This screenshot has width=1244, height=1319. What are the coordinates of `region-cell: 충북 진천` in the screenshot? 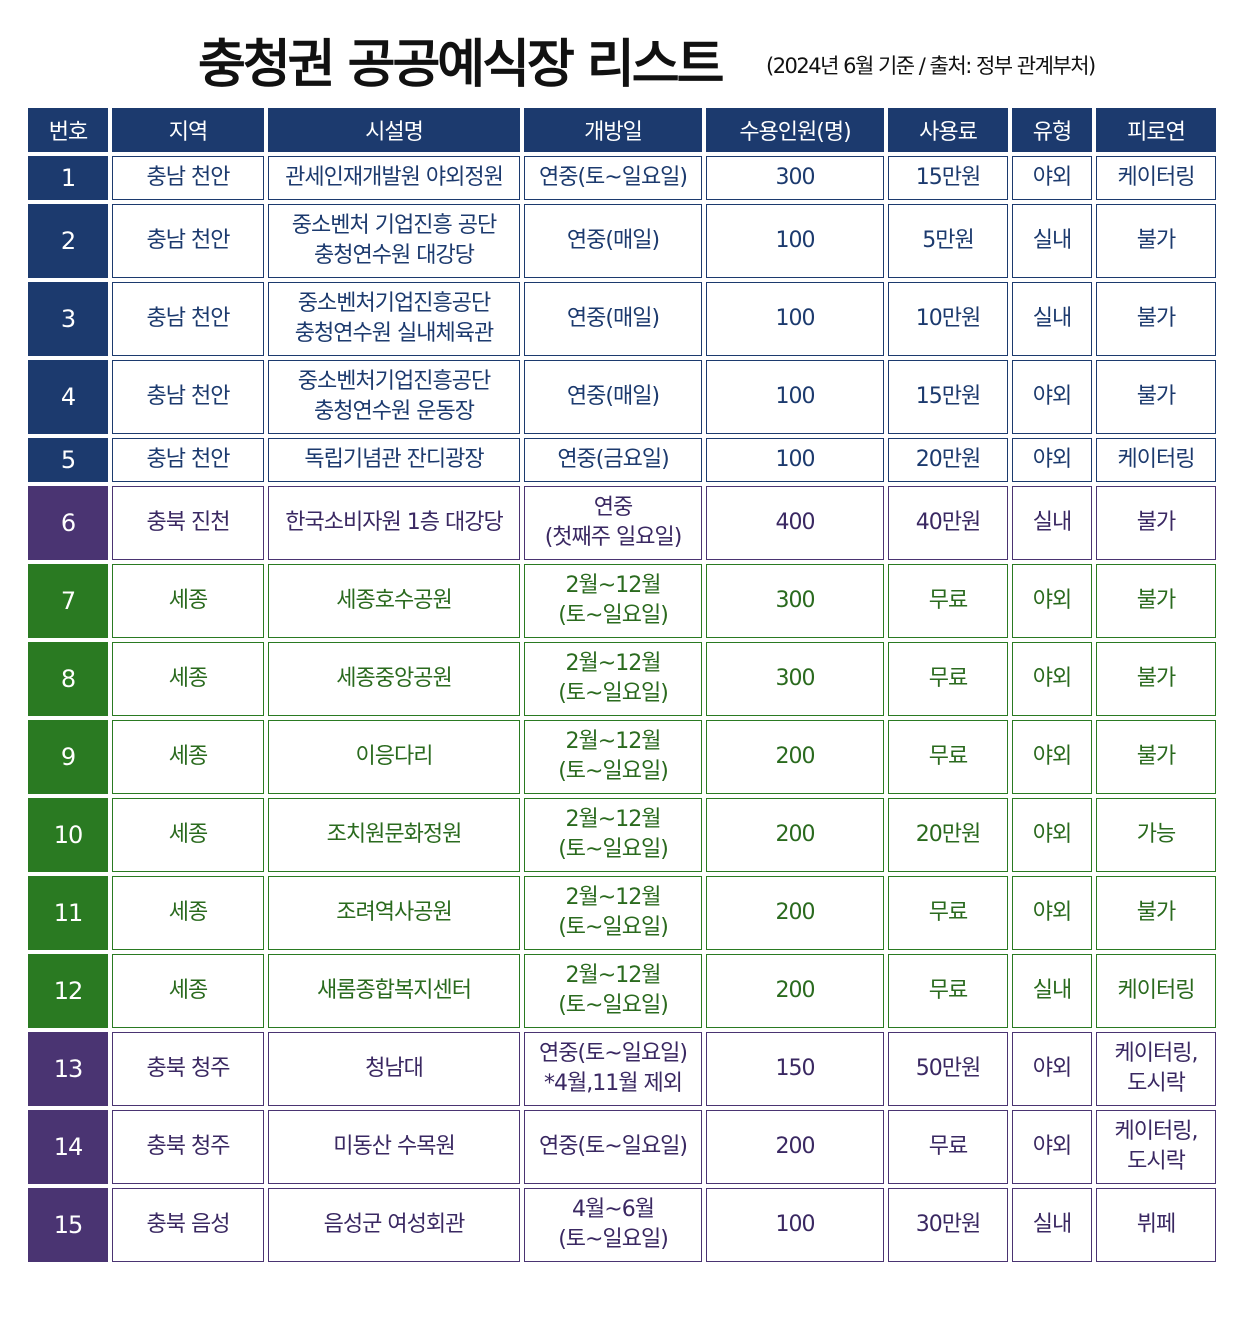 It's located at (188, 523).